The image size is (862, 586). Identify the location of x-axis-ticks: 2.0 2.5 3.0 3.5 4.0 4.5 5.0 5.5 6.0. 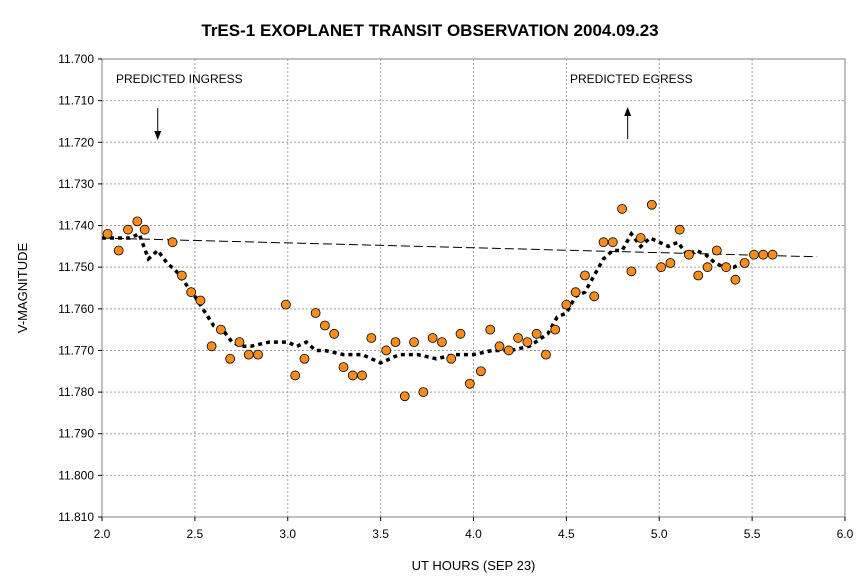
(474, 529).